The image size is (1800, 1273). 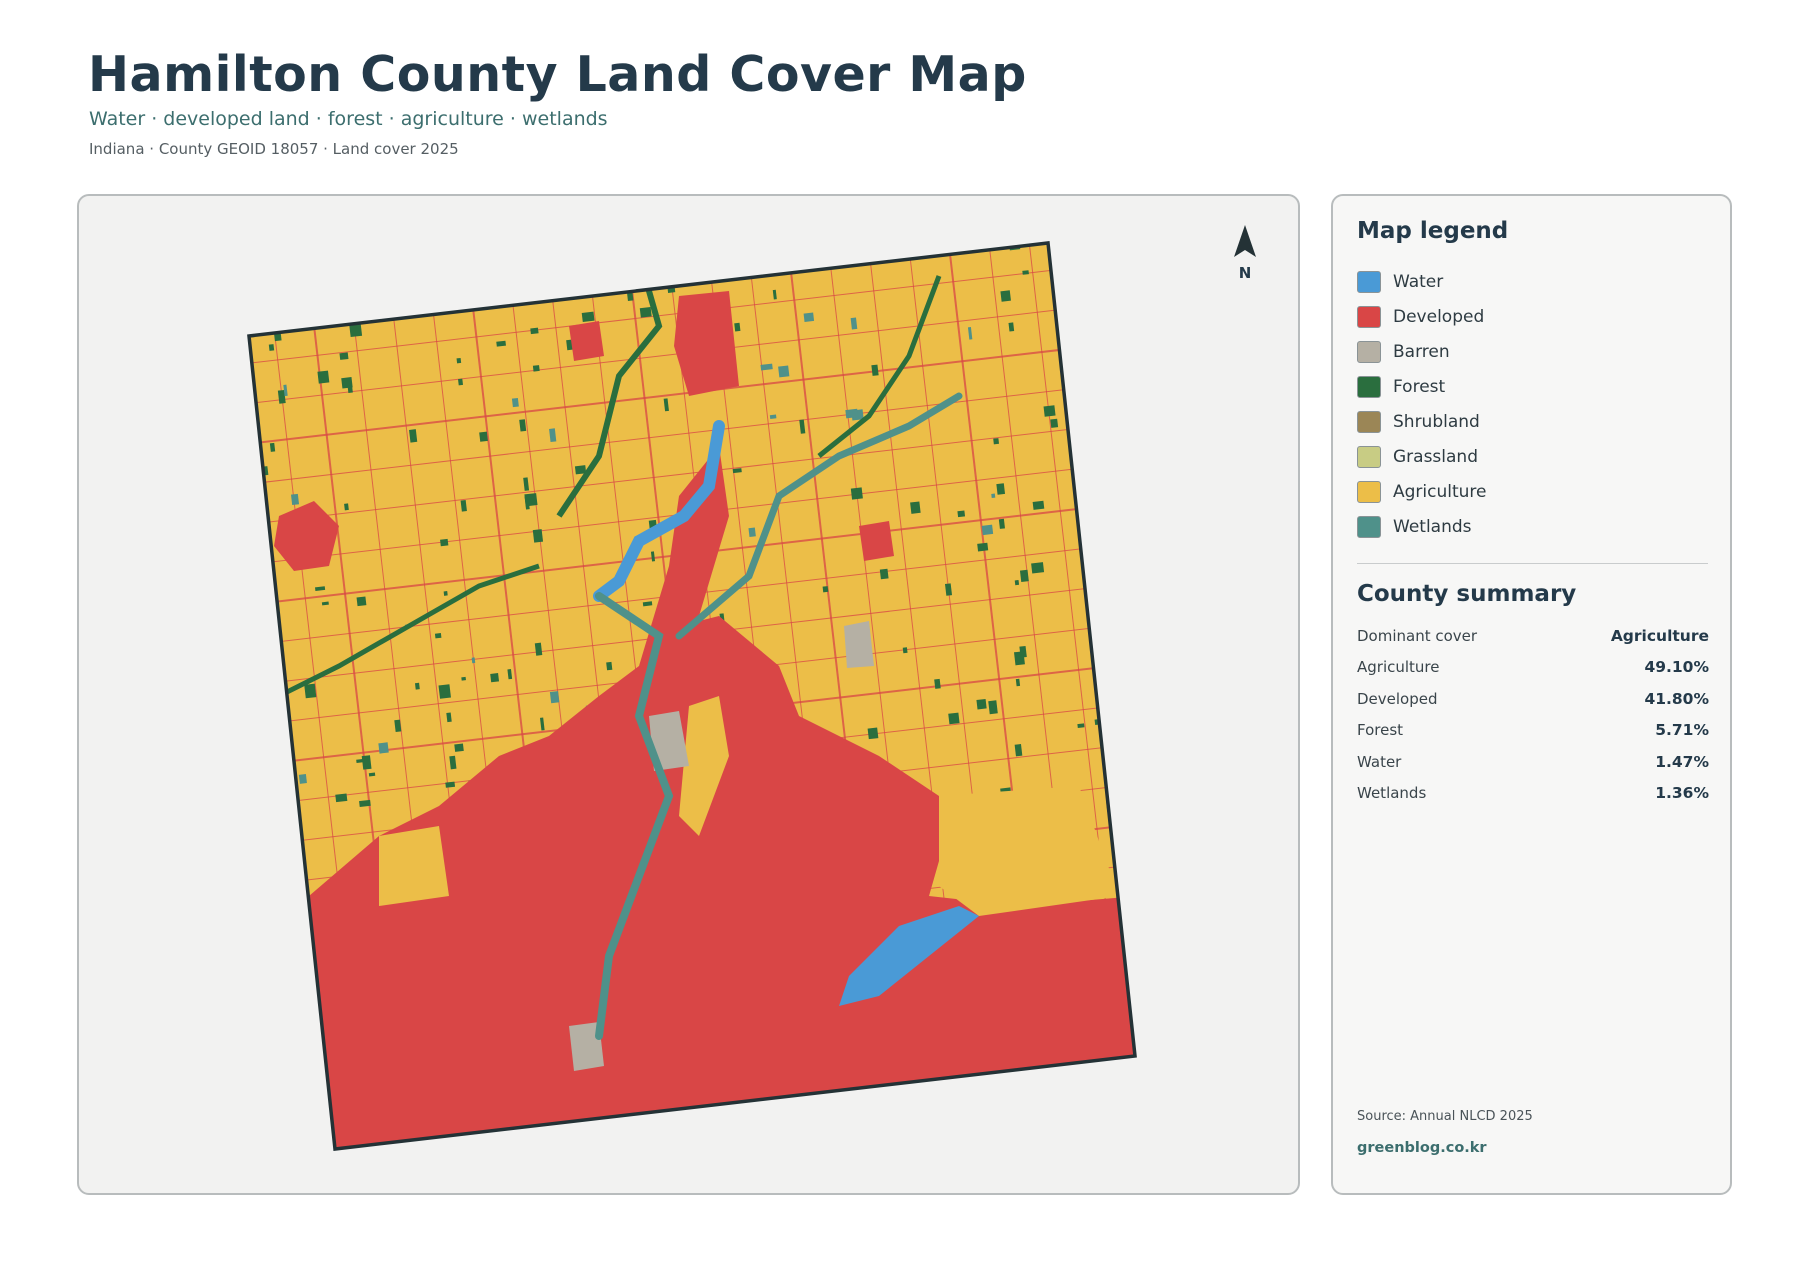 I want to click on legend-item-forest: Forest, so click(x=1422, y=386).